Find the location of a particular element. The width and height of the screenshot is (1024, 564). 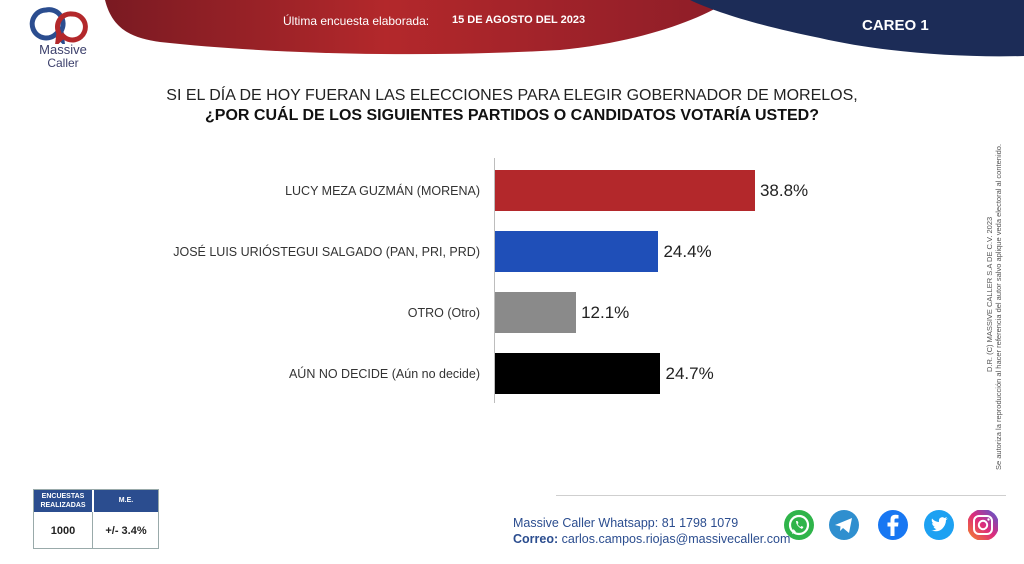

whatsapp-label: Massive Caller Whatsapp: is located at coordinates (586, 523).